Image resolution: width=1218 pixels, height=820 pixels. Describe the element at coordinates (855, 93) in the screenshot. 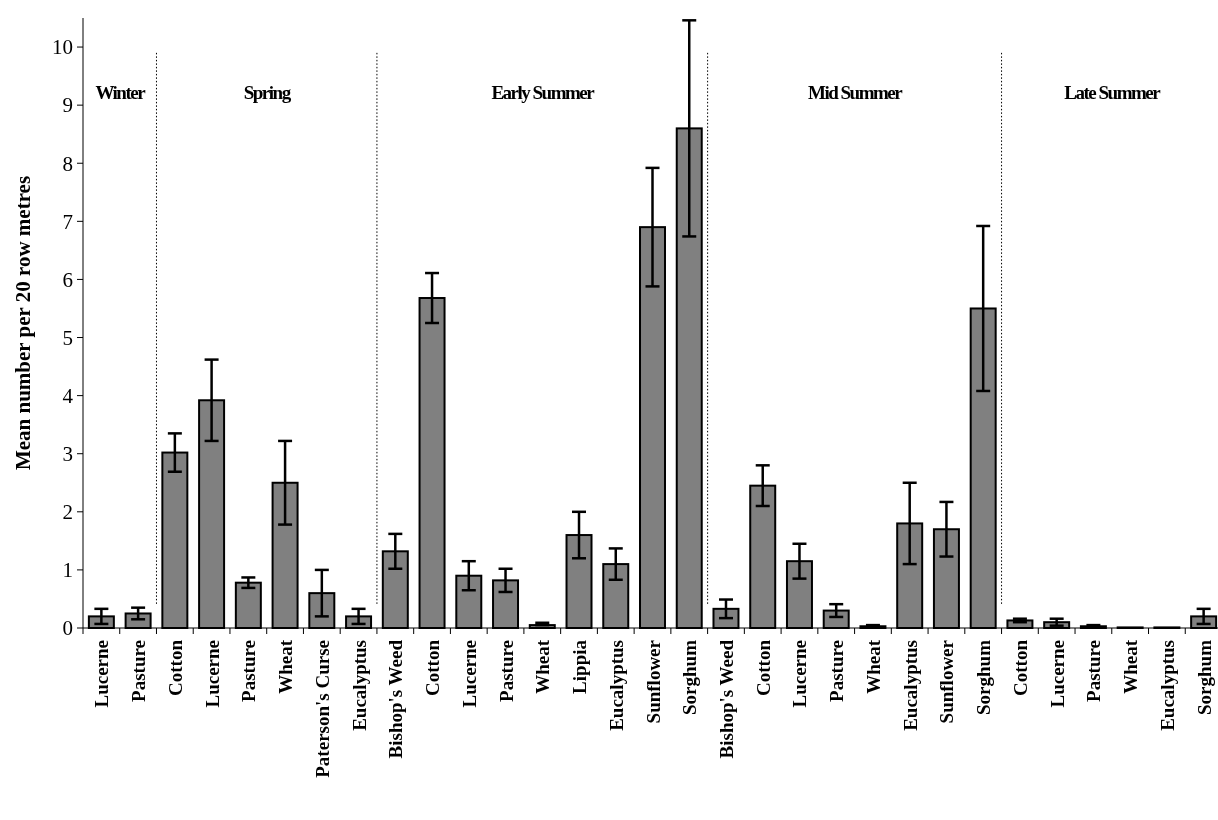

I see `annotation: Mid Summer` at that location.